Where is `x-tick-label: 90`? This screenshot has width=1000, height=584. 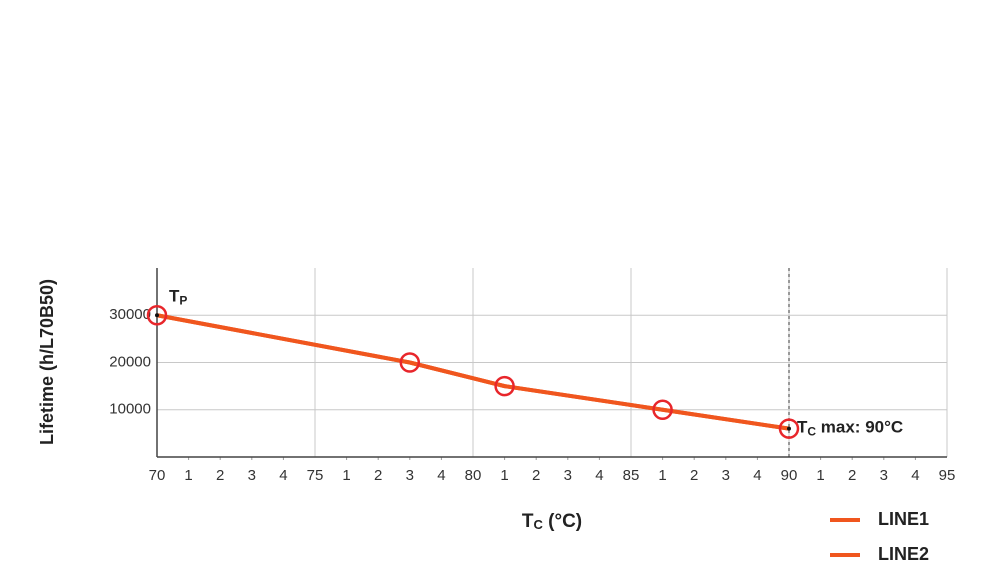 x-tick-label: 90 is located at coordinates (789, 475).